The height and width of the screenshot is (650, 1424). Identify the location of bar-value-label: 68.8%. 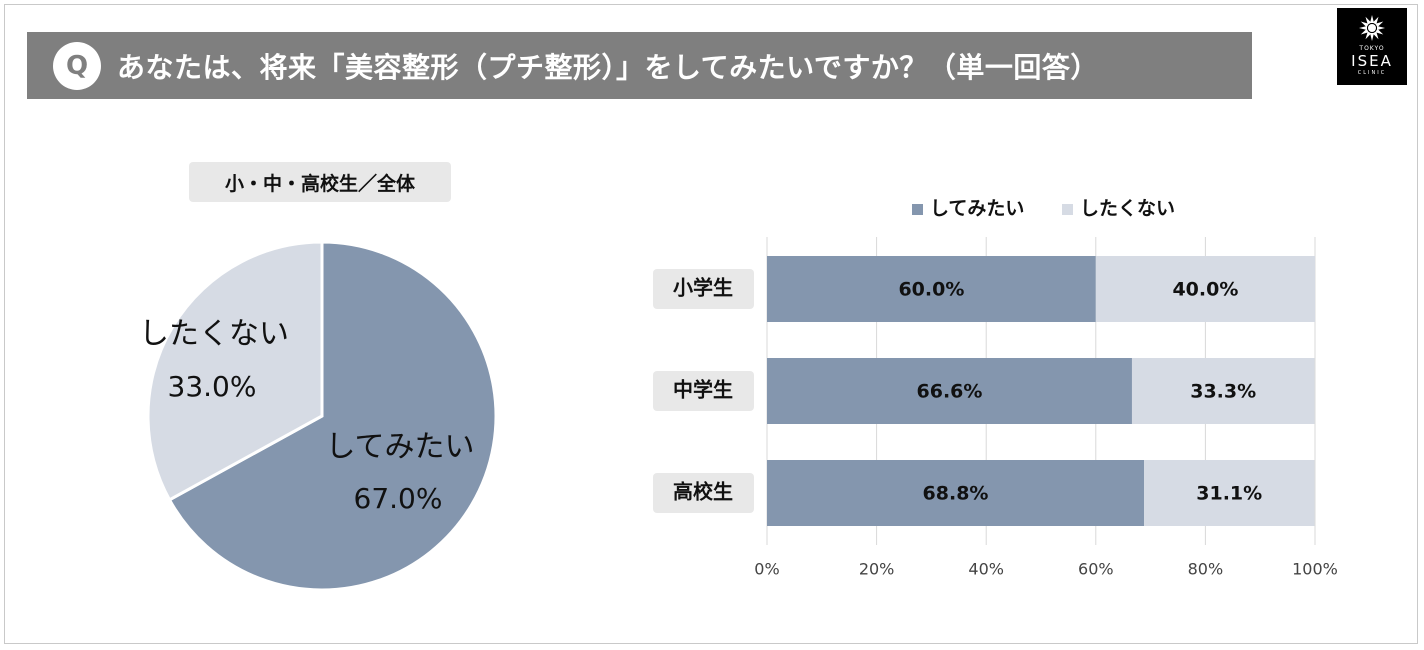
(956, 494).